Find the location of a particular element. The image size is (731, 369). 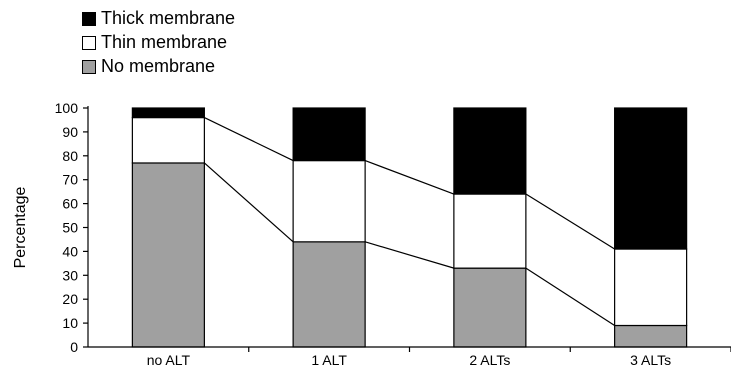

y-tick-label-60: 60 is located at coordinates (70, 204).